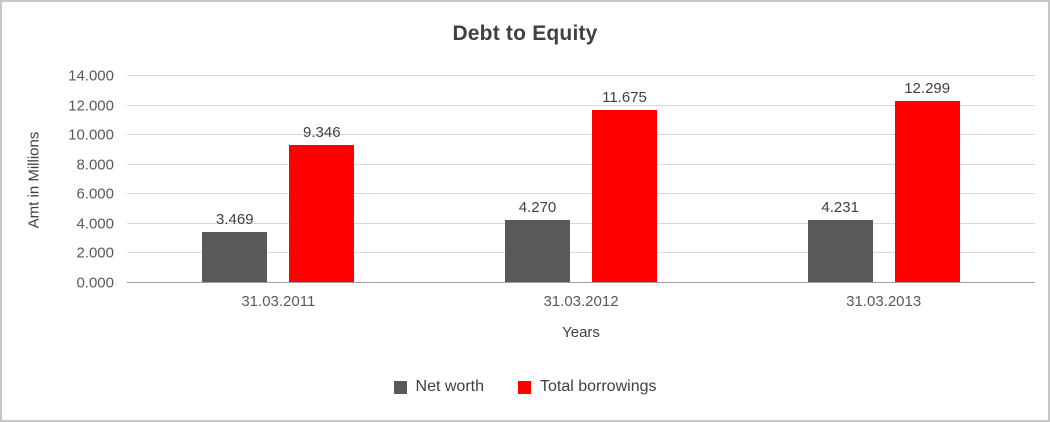  What do you see at coordinates (95, 253) in the screenshot?
I see `y-tick-label: 2.000` at bounding box center [95, 253].